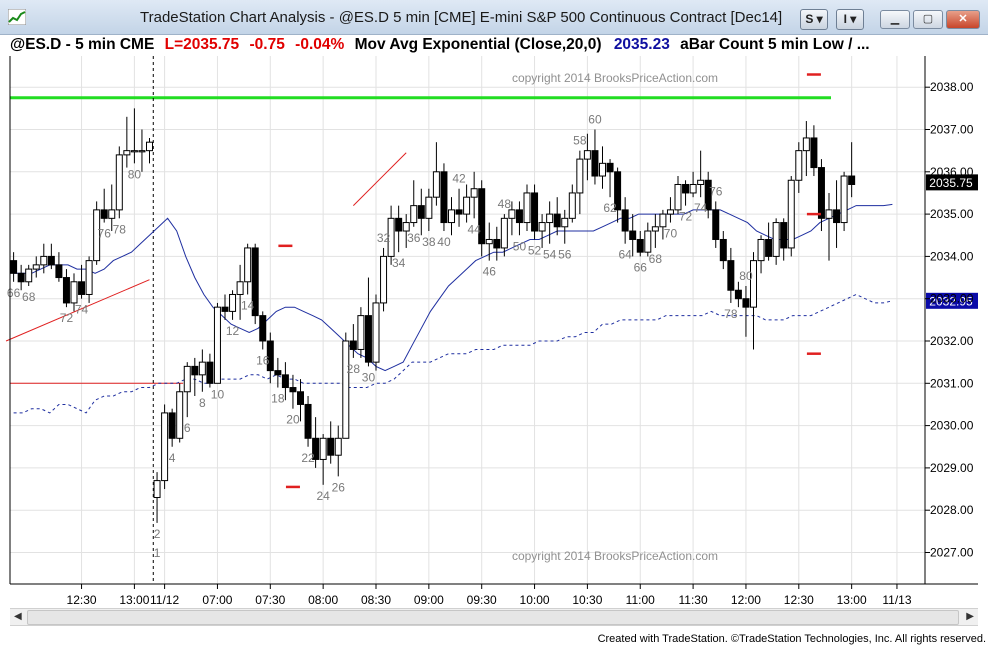 The width and height of the screenshot is (988, 647). I want to click on scroll-left-icon: ◀, so click(18, 616).